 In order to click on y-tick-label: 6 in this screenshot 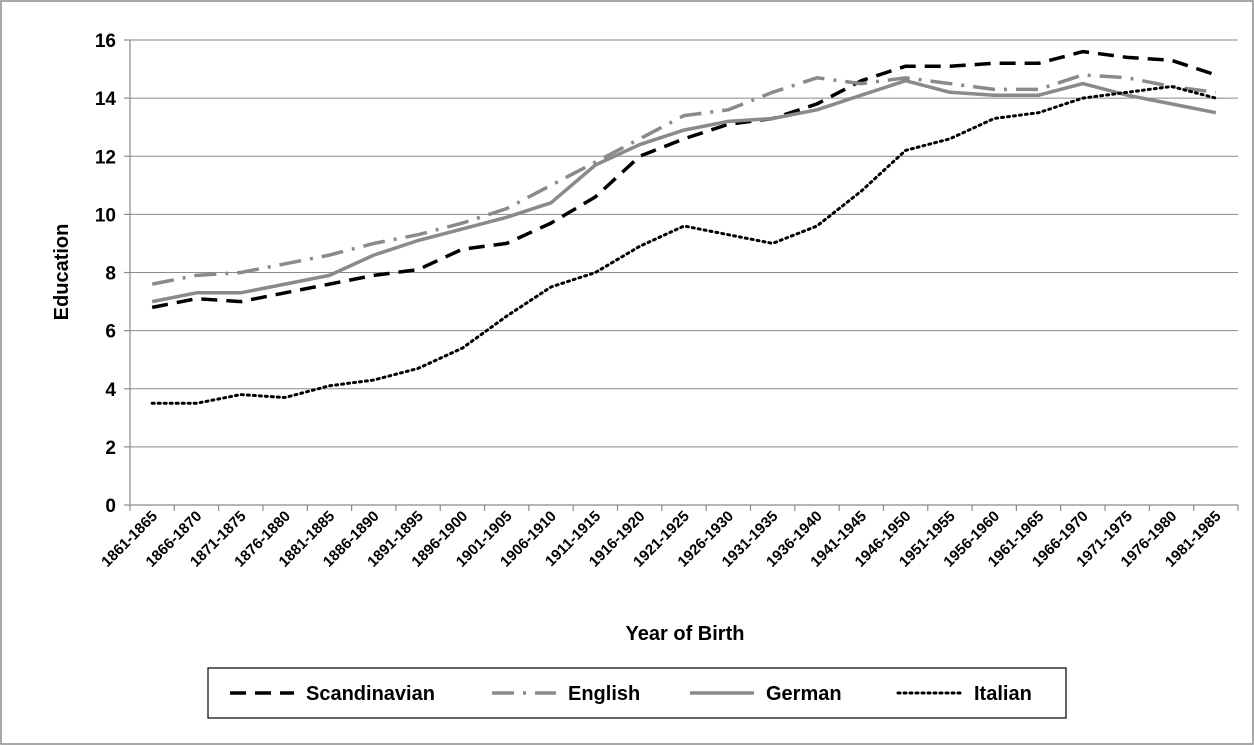, I will do `click(110, 332)`.